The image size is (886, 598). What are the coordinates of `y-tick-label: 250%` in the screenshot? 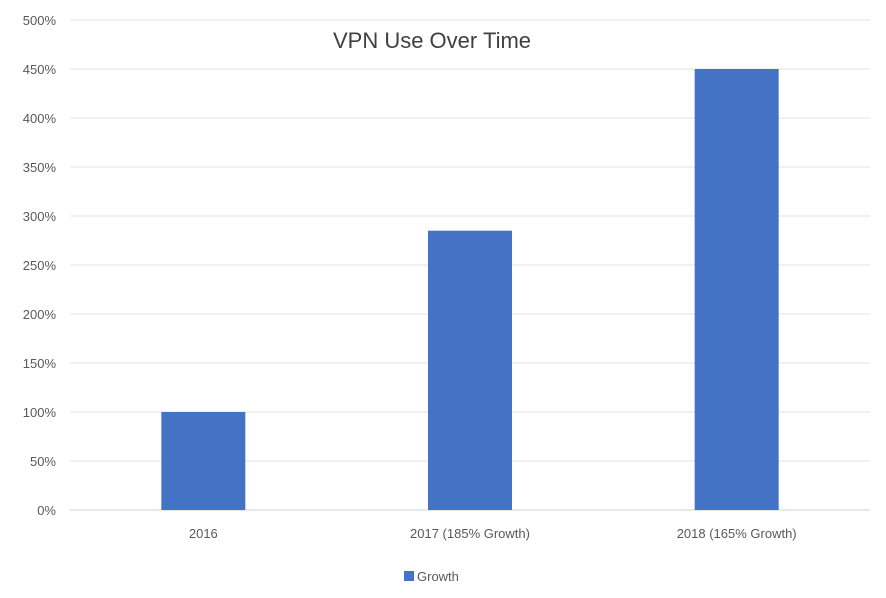 It's located at (40, 265).